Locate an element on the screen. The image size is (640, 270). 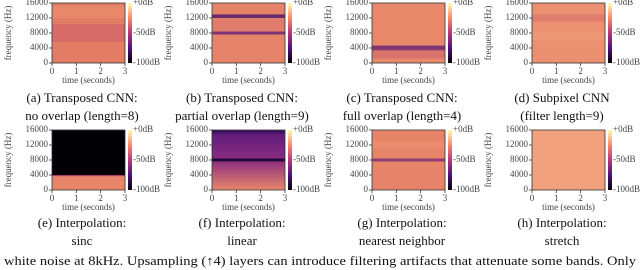
caption: linear is located at coordinates (242, 240).